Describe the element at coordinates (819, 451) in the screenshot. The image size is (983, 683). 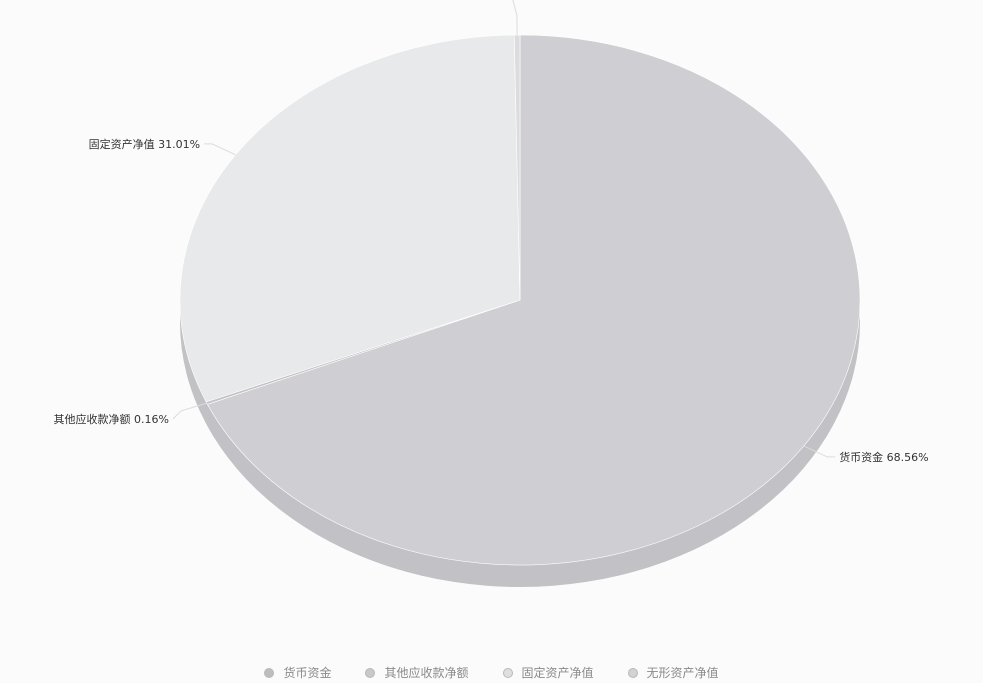
I see `leader-line-cash` at that location.